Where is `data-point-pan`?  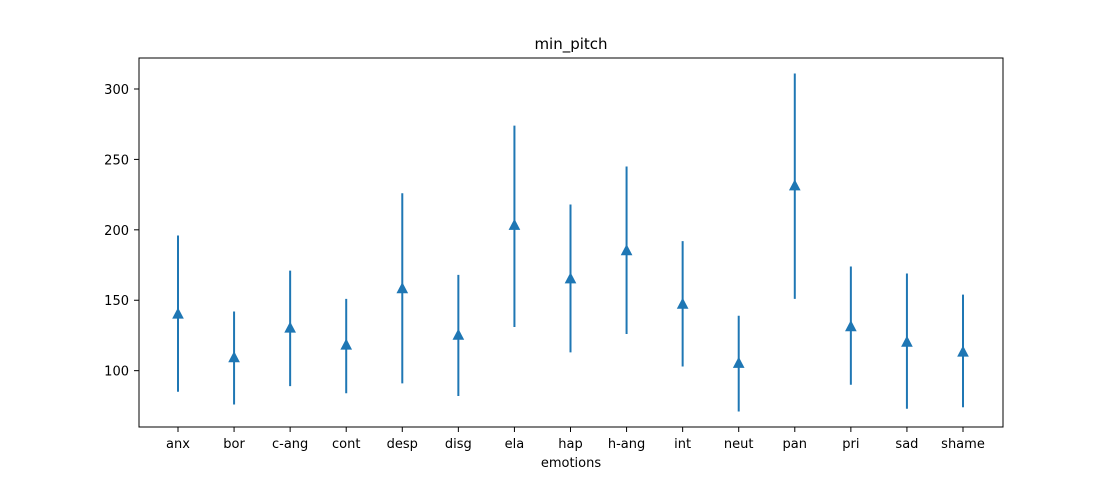
data-point-pan is located at coordinates (794, 185).